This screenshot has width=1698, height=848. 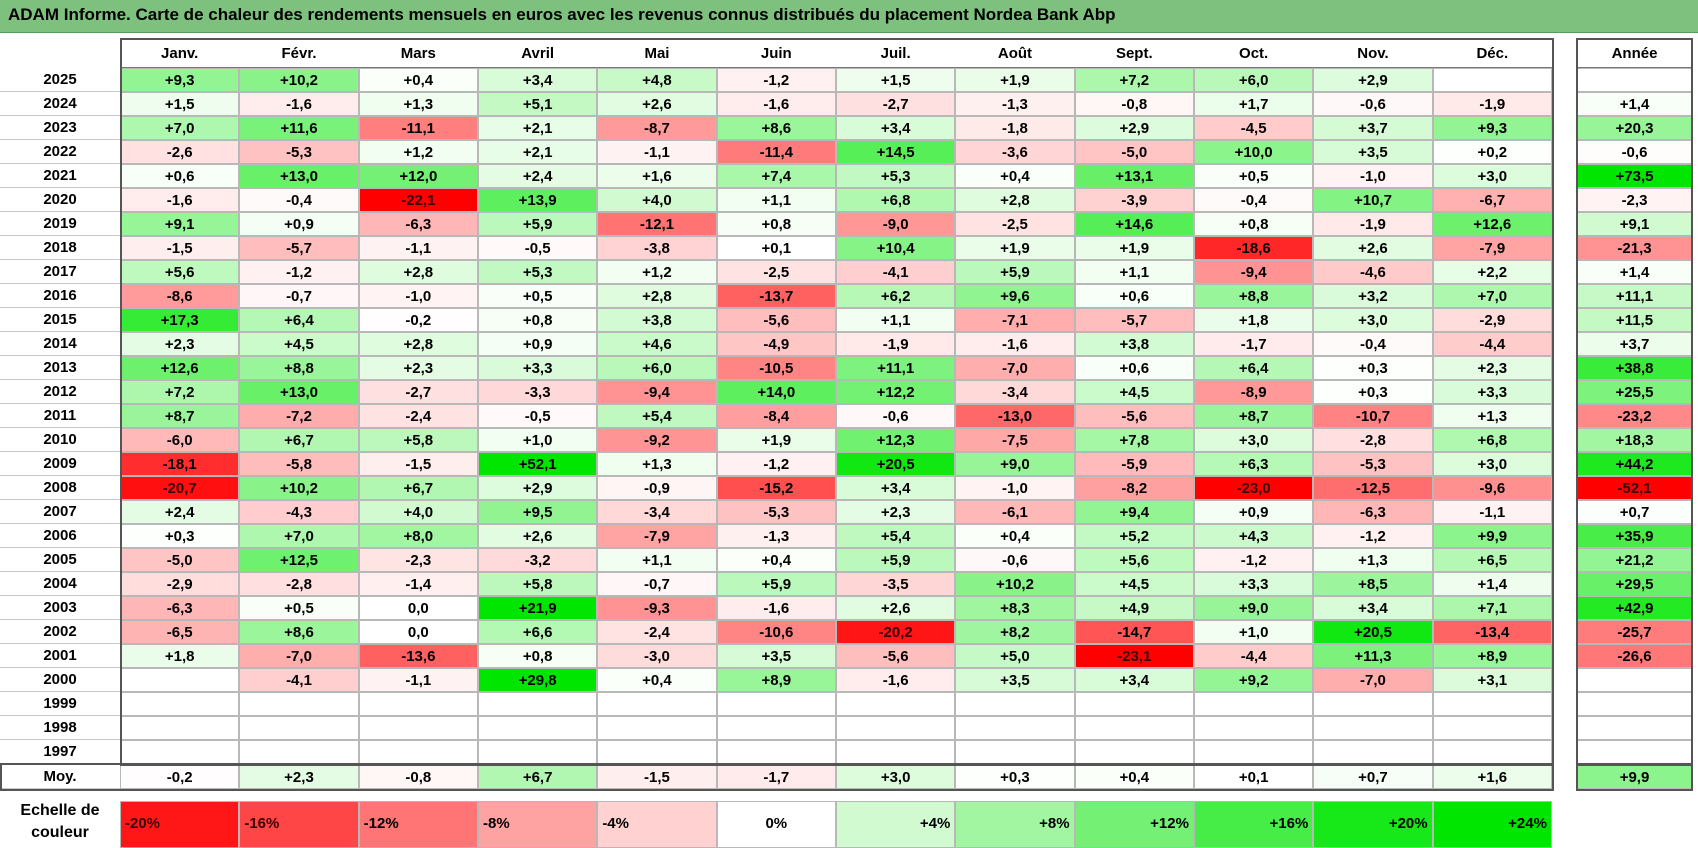 I want to click on heatmap-cell: +8,6, so click(x=776, y=128).